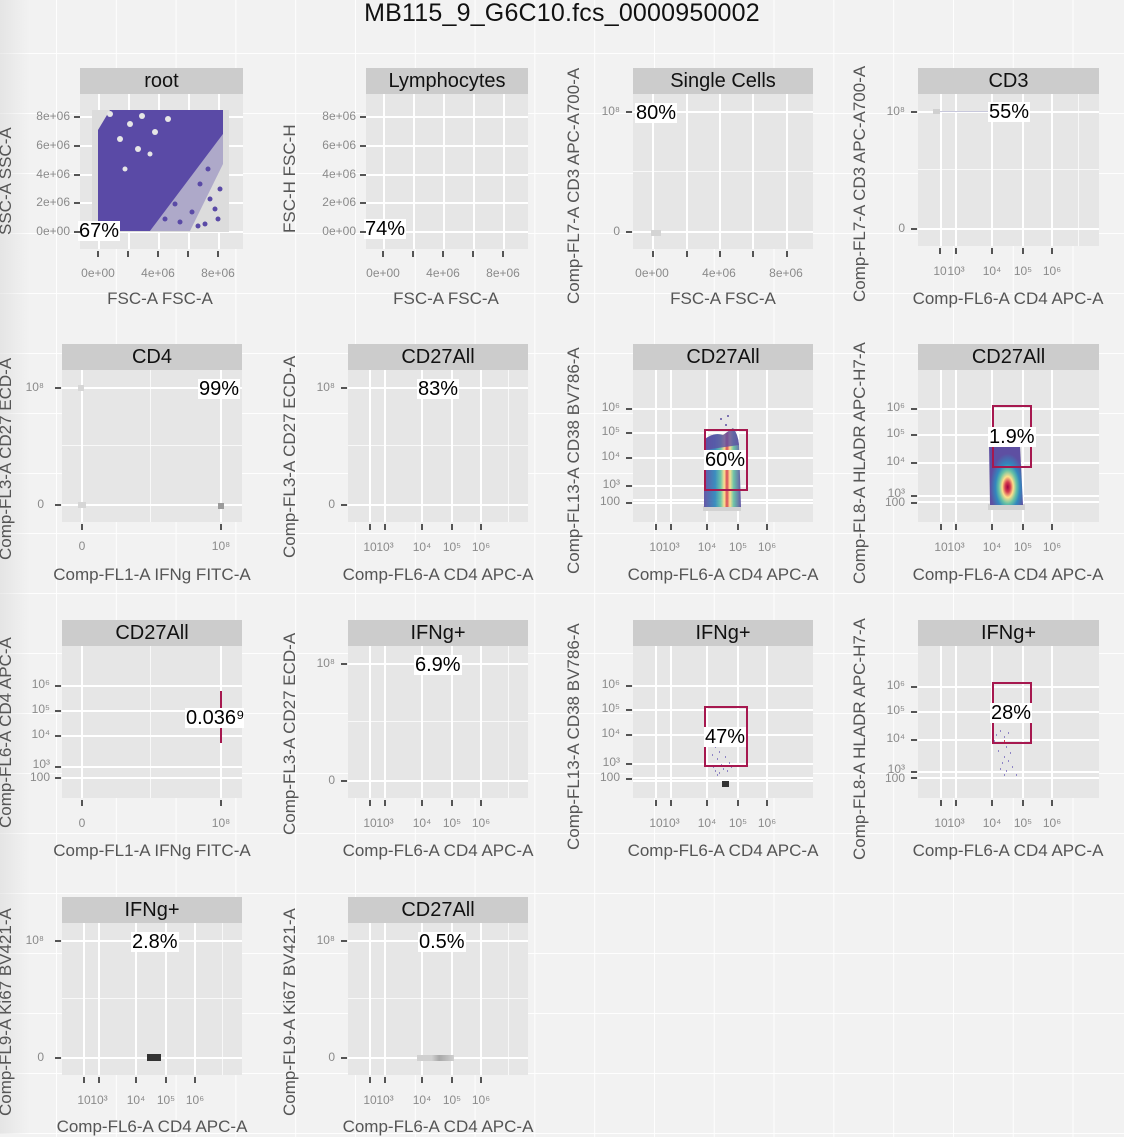  I want to click on plot-area: 1.9%, so click(1008, 446).